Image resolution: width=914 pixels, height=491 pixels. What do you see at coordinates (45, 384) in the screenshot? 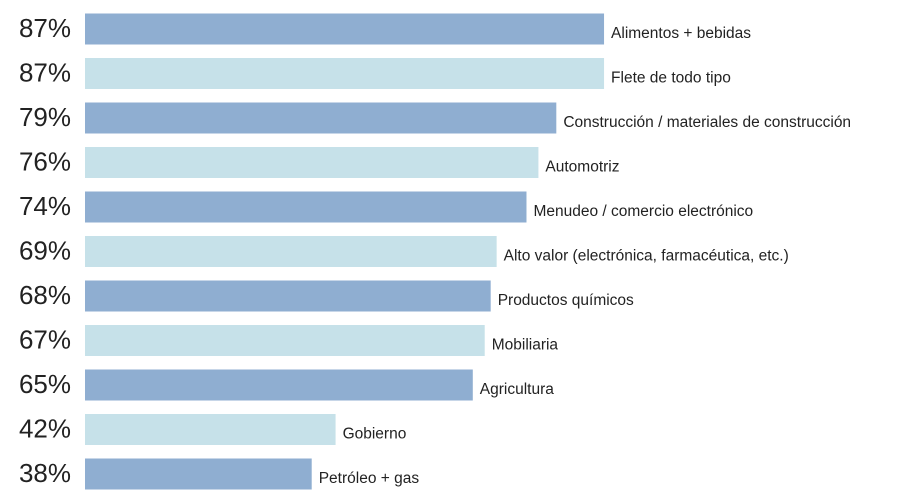
I see `value-label: 65%` at bounding box center [45, 384].